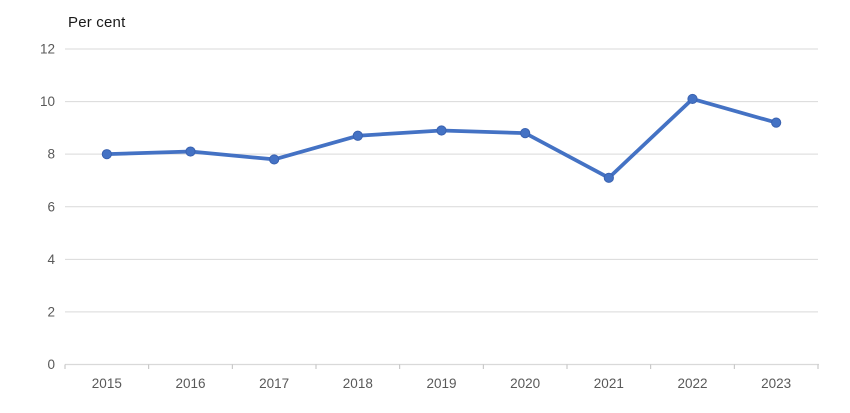 The width and height of the screenshot is (850, 413). What do you see at coordinates (692, 383) in the screenshot?
I see `x-tick-label: 2022` at bounding box center [692, 383].